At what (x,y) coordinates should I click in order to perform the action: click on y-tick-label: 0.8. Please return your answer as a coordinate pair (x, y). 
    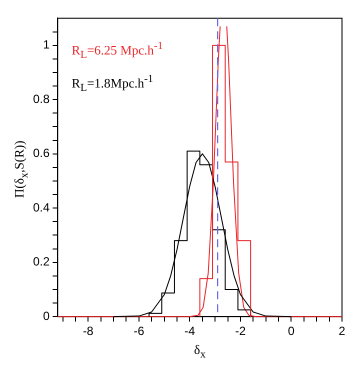
    Looking at the image, I should click on (41, 99).